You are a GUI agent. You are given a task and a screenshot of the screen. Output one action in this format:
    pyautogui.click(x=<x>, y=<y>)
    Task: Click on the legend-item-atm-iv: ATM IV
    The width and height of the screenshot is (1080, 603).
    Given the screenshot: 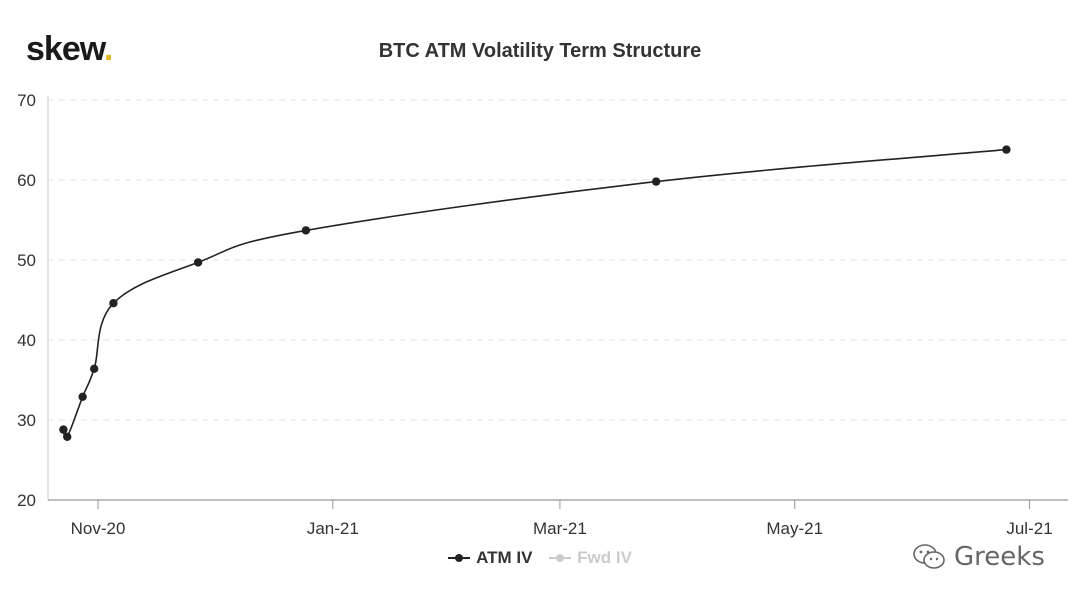 What is the action you would take?
    pyautogui.click(x=490, y=558)
    